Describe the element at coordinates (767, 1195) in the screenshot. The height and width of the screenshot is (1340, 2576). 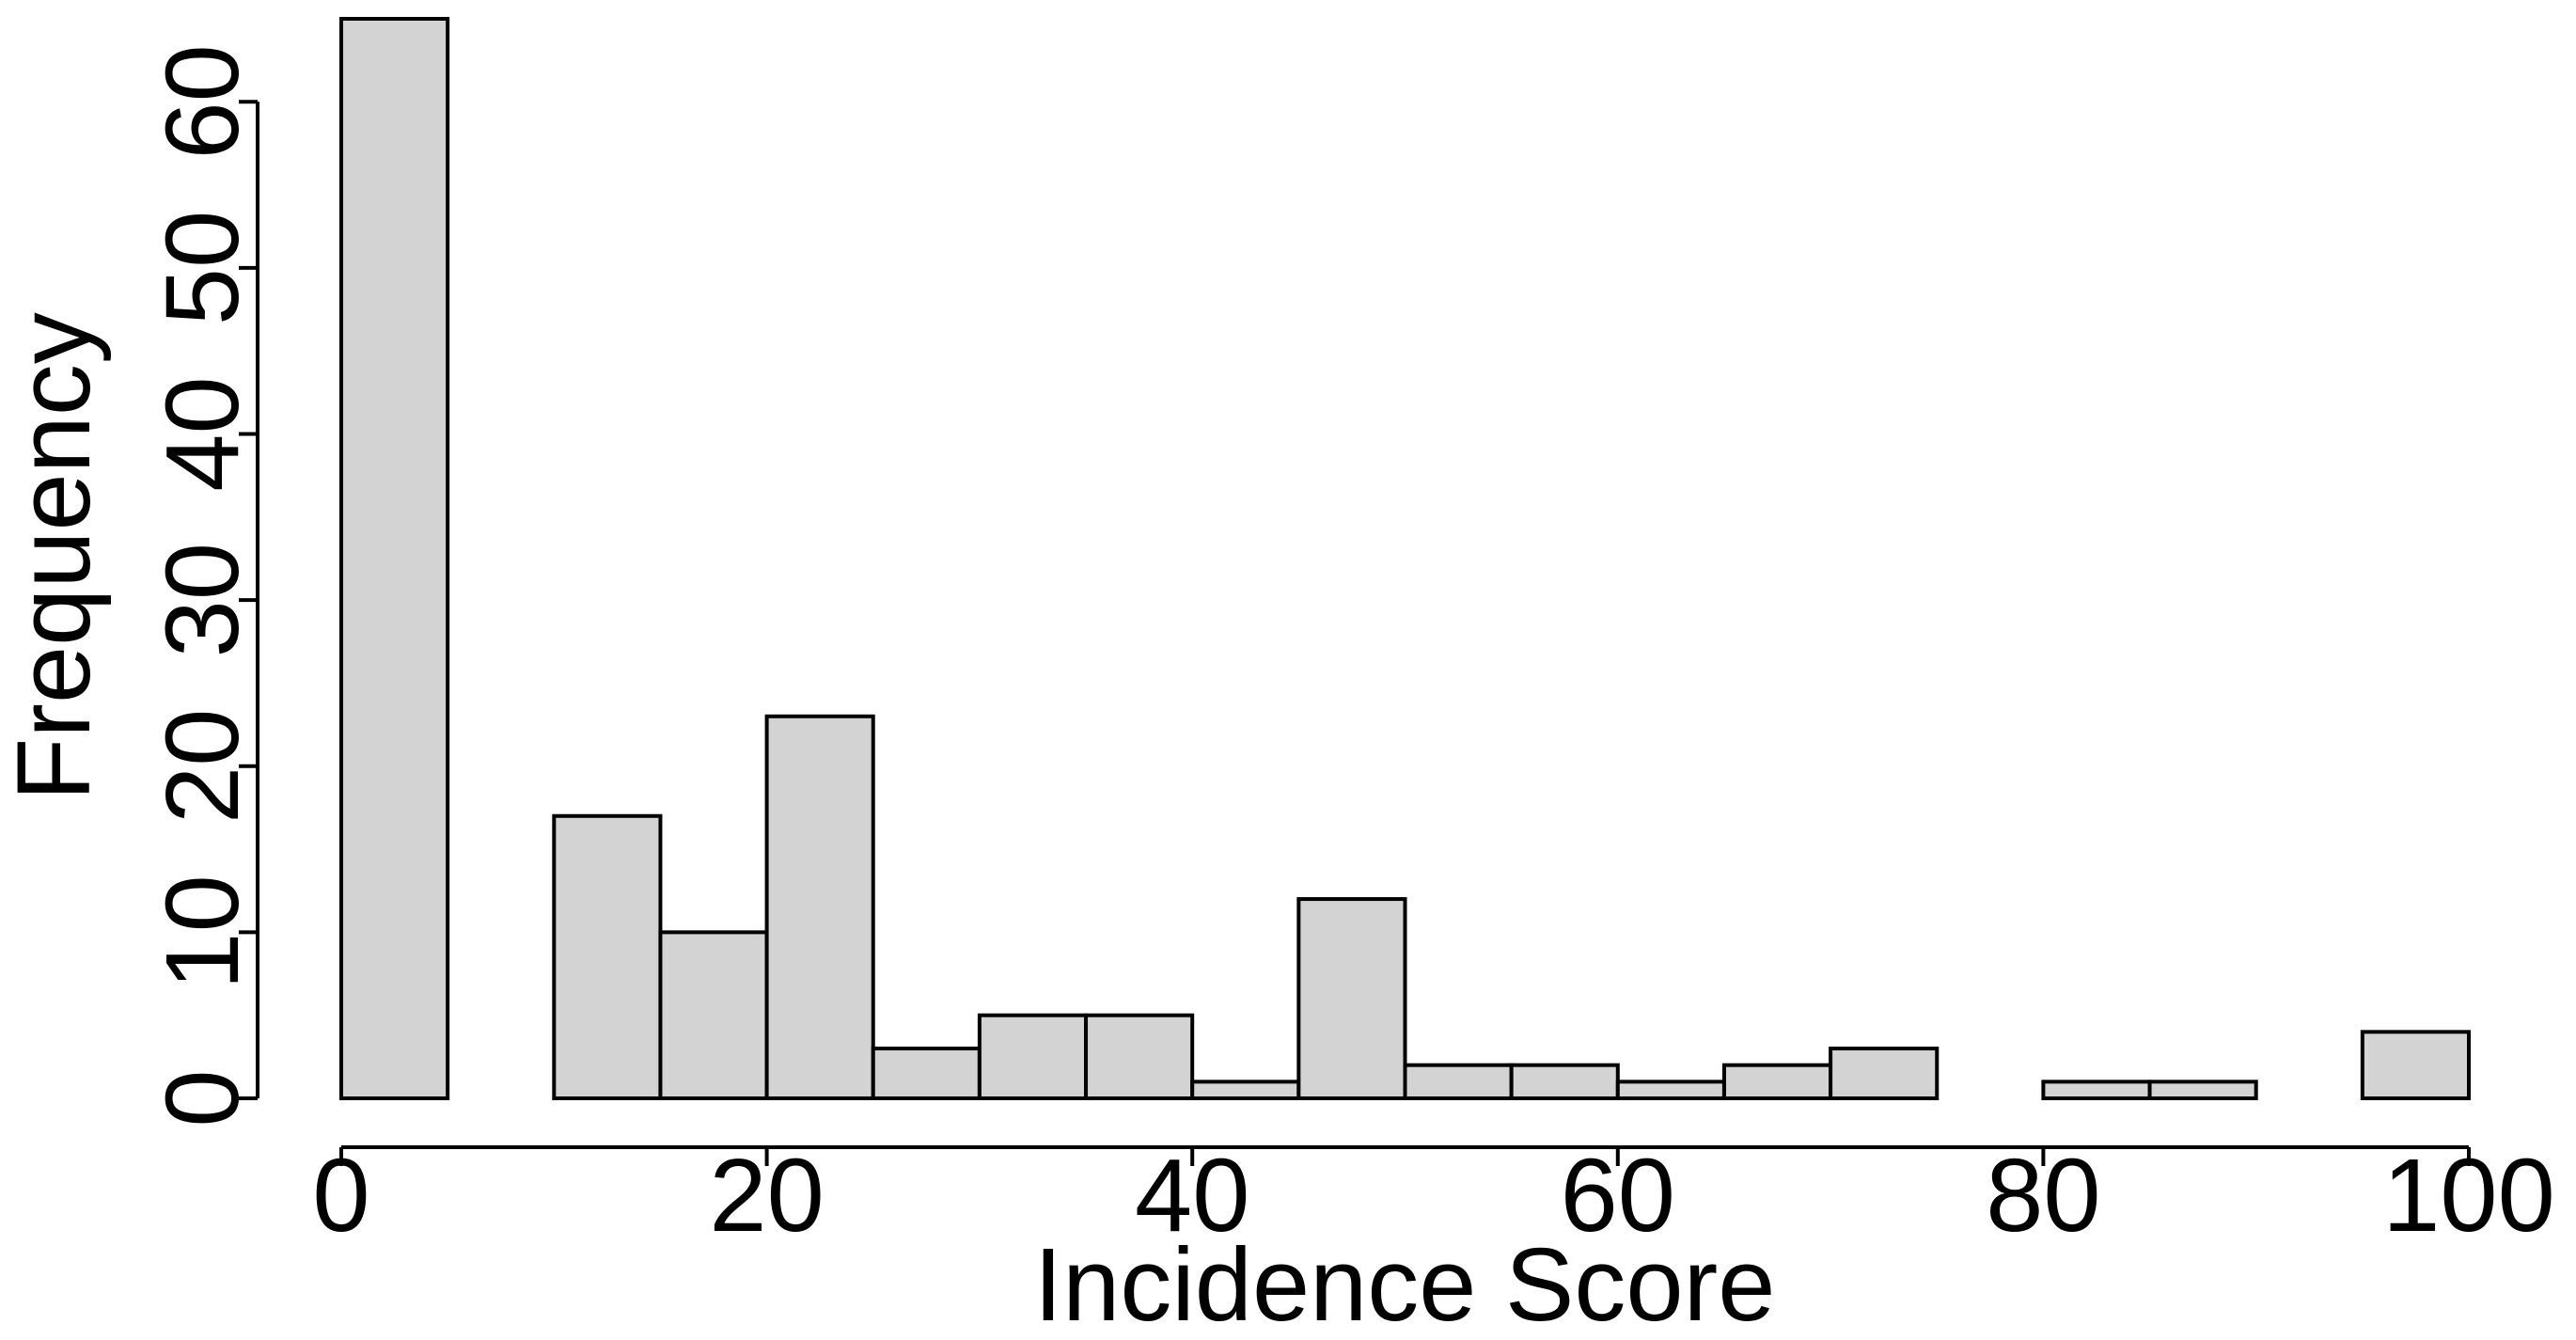
I see `x-tick-label: 20` at that location.